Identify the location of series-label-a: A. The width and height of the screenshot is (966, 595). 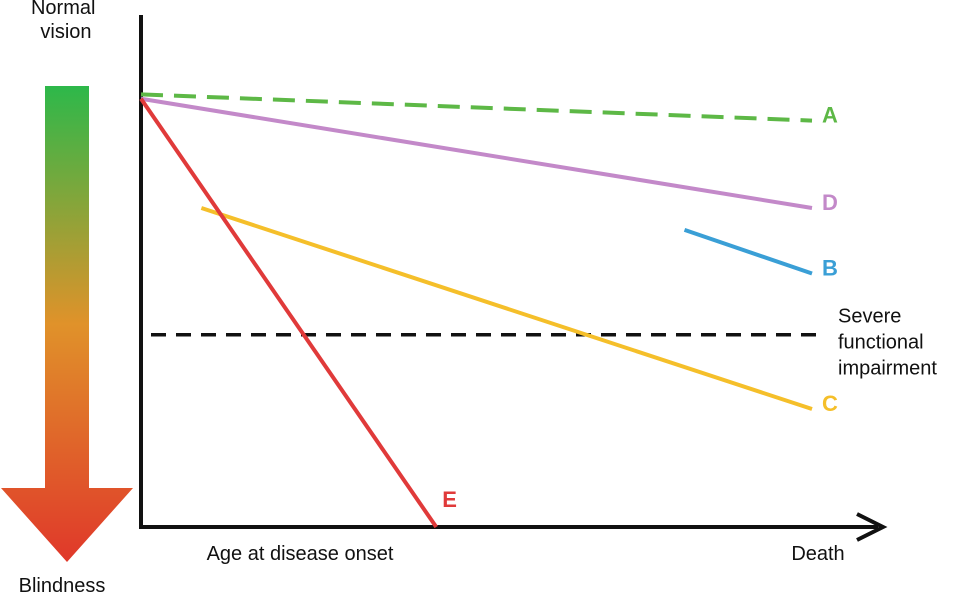
(830, 115).